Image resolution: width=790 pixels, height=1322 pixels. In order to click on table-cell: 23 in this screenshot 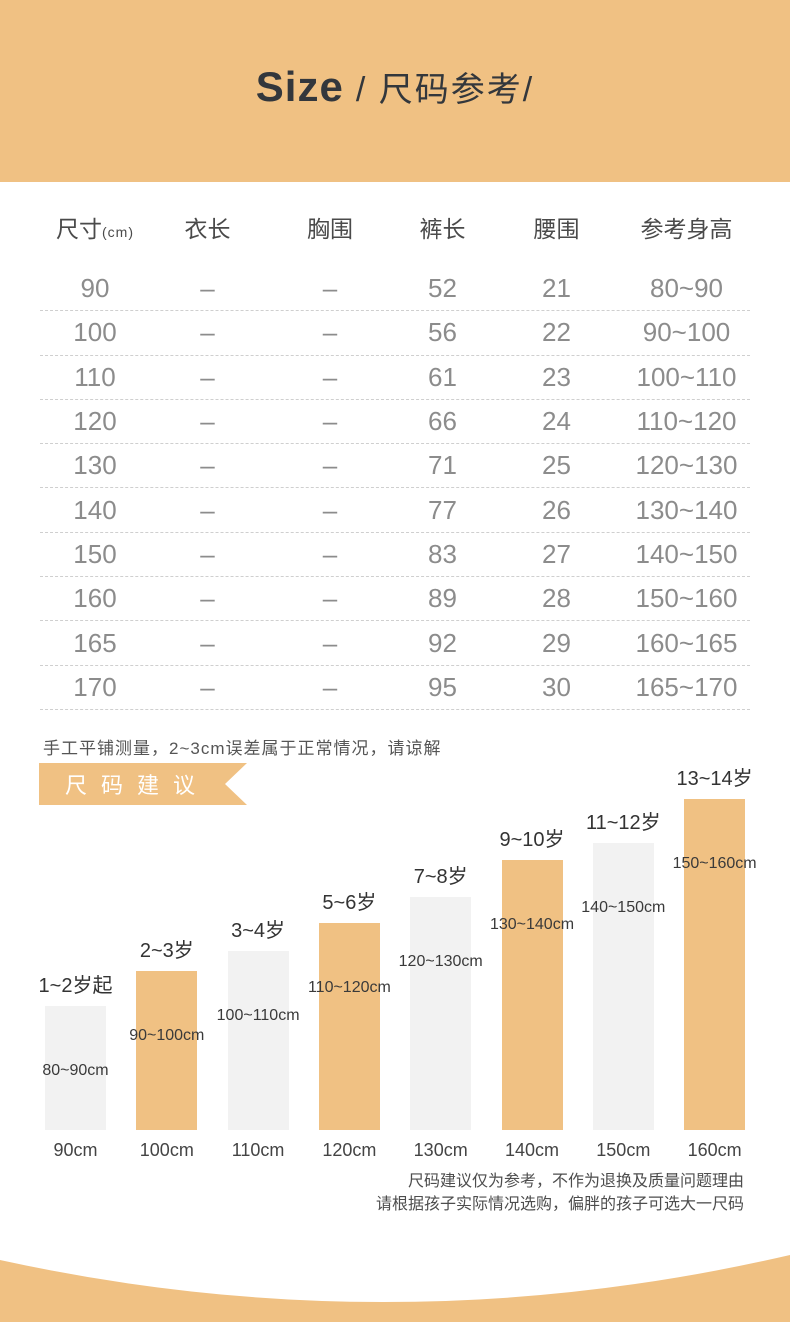, I will do `click(556, 376)`.